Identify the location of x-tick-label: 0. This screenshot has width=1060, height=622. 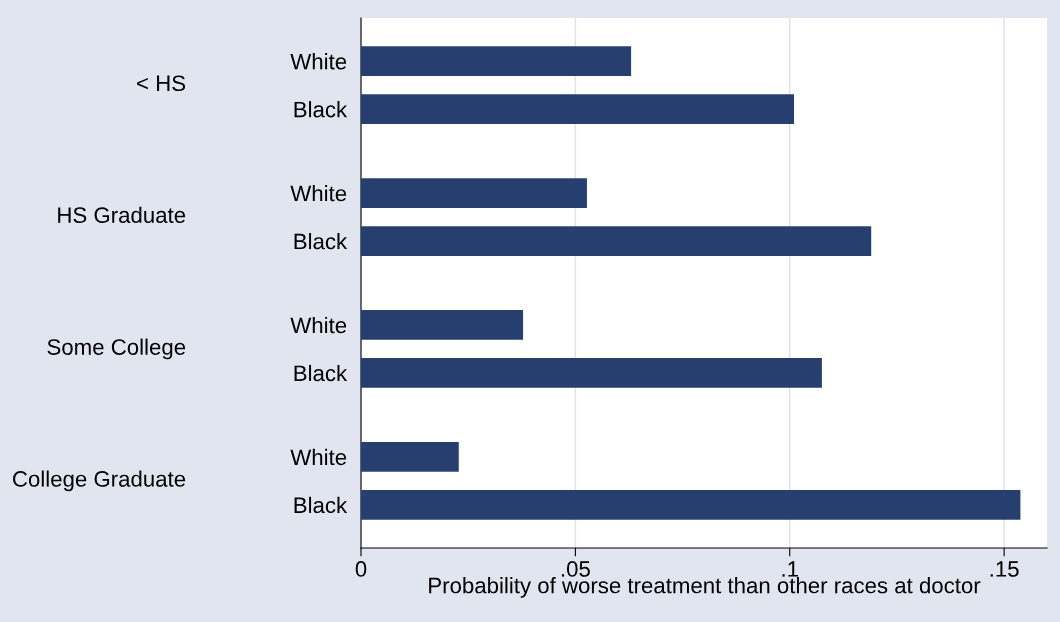
(361, 569).